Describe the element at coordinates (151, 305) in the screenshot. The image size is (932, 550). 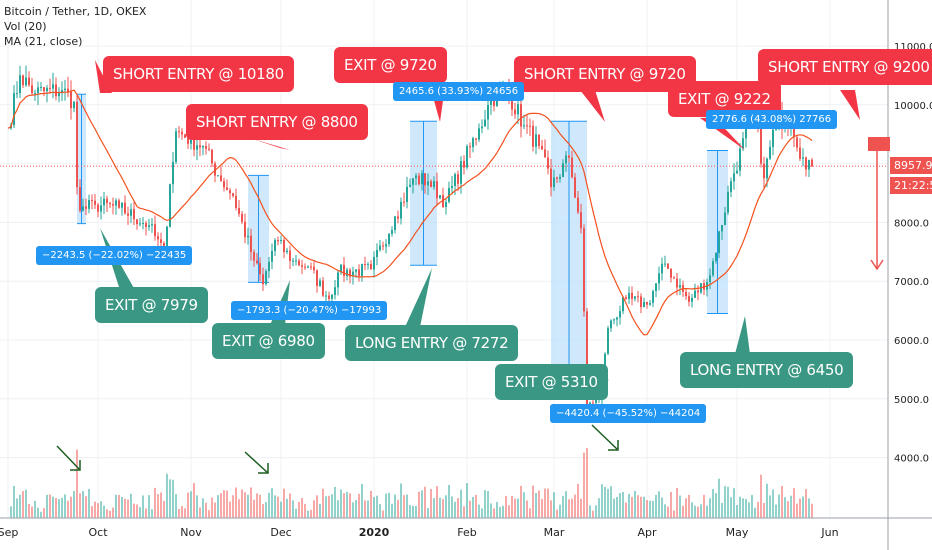
I see `callout-exit-7979: EXIT @ 7979` at that location.